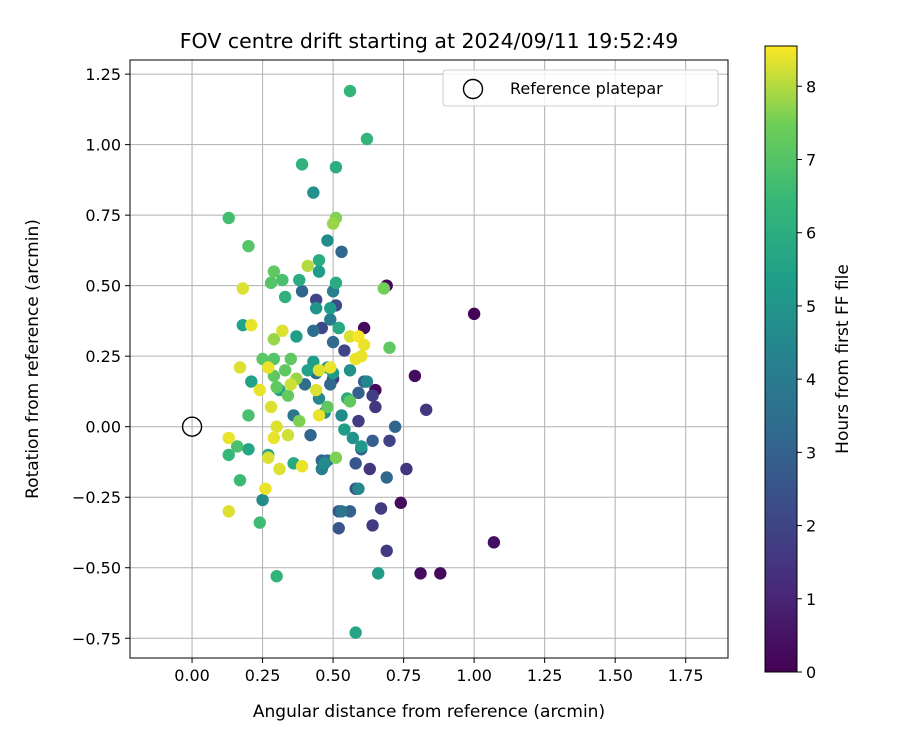 This screenshot has height=750, width=900. I want to click on x-tick-label: 1.00, so click(474, 675).